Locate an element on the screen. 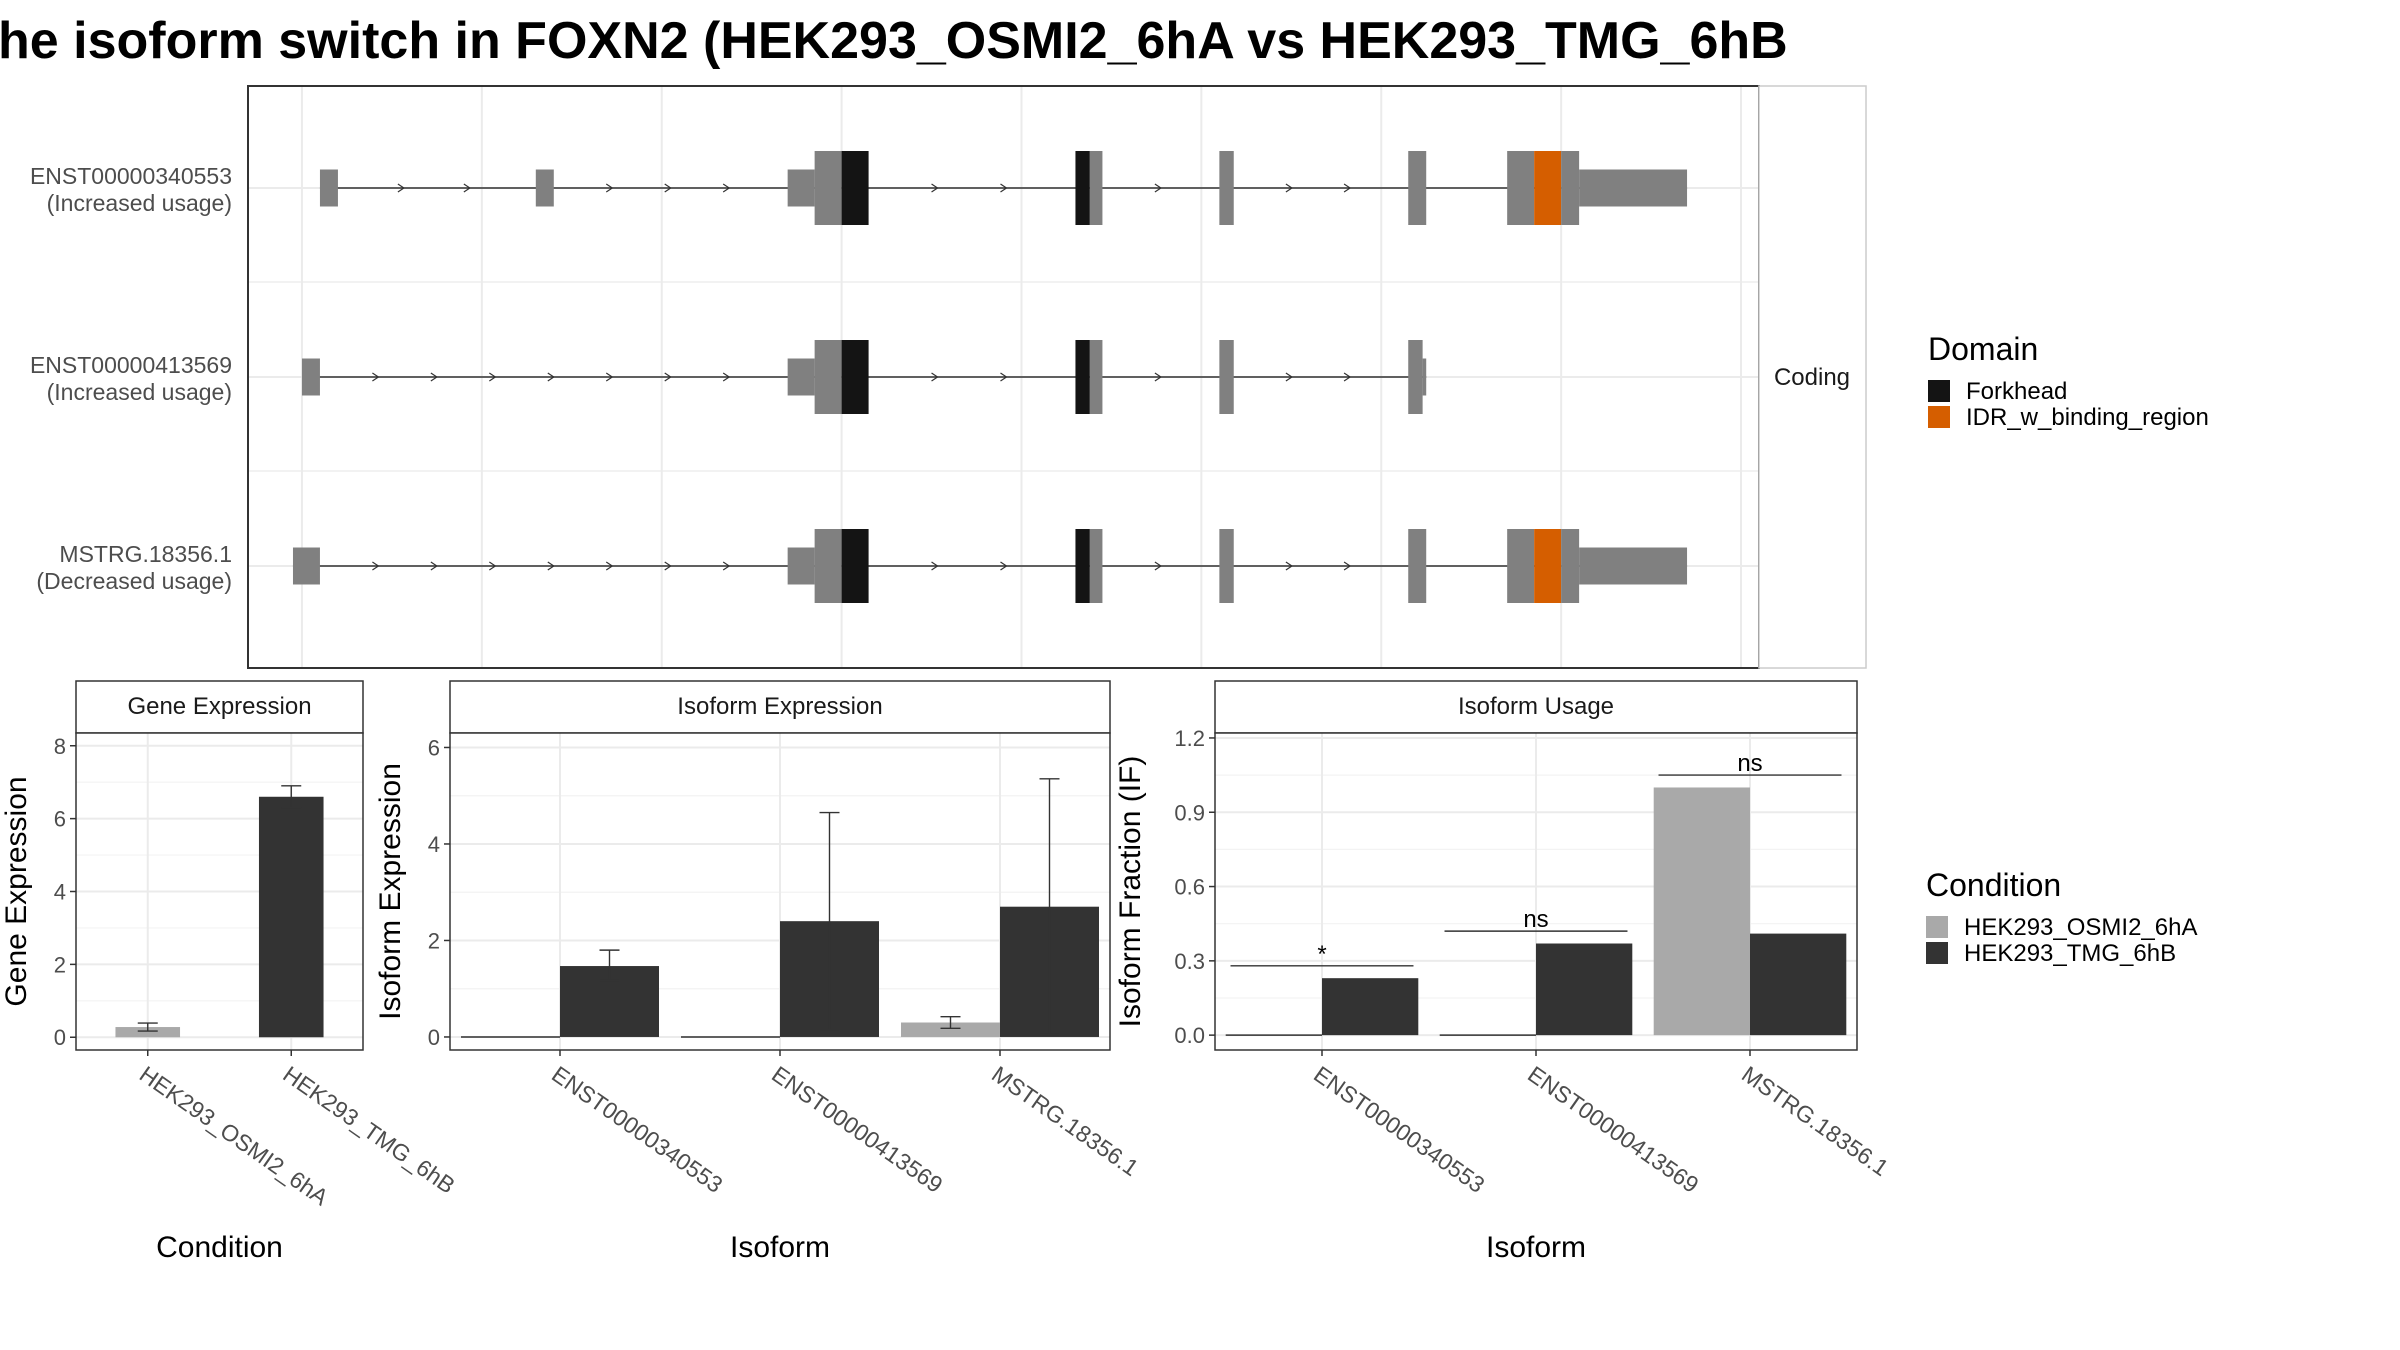 Image resolution: width=2400 pixels, height=1350 pixels. condition-legend-label: HEK293_TMG_6hB is located at coordinates (2070, 953).